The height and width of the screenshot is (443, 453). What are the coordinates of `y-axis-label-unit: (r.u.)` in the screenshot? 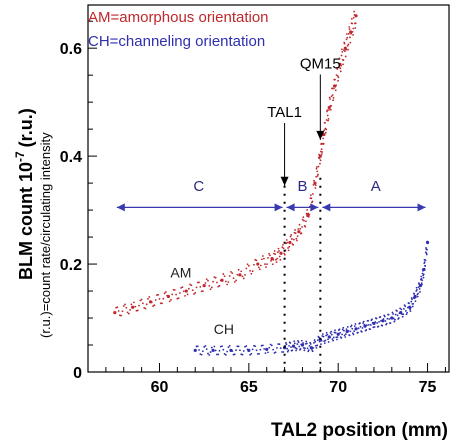 It's located at (26, 127).